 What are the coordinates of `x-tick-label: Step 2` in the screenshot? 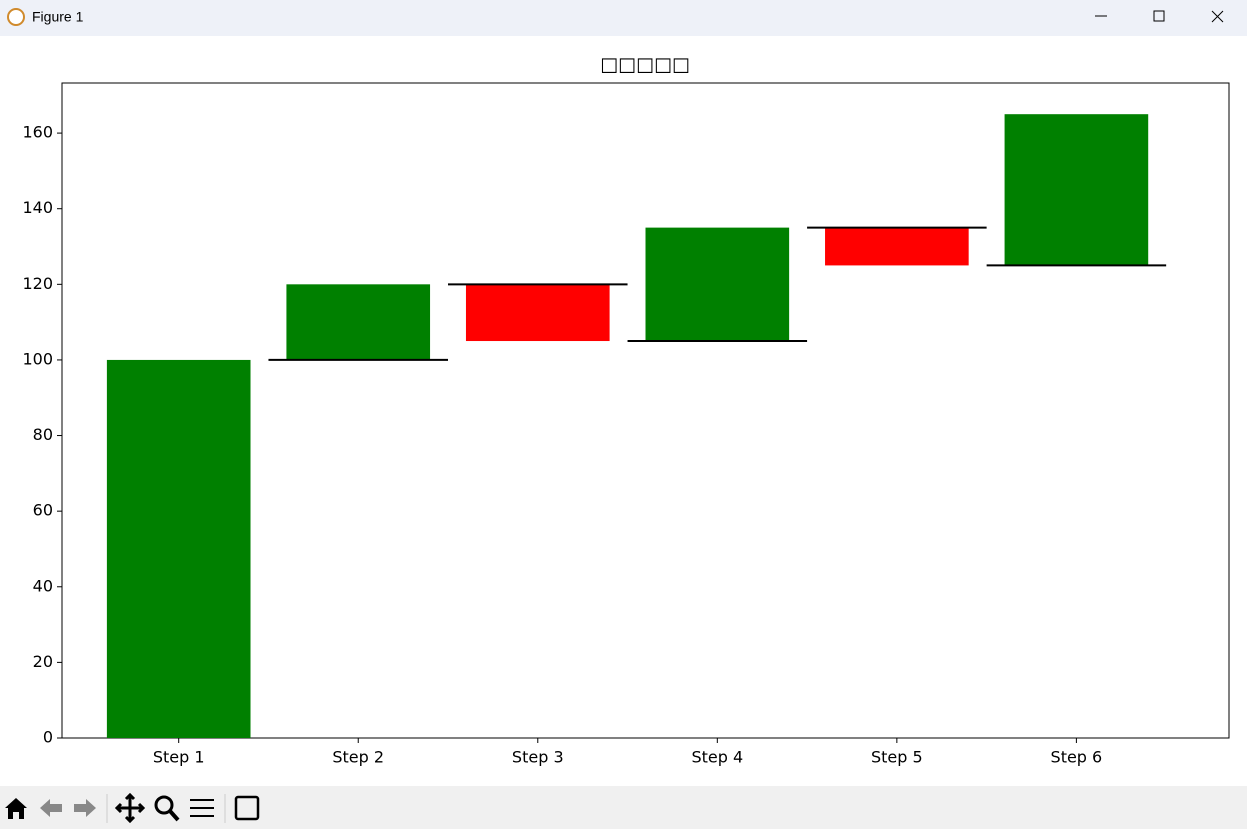 It's located at (358, 757).